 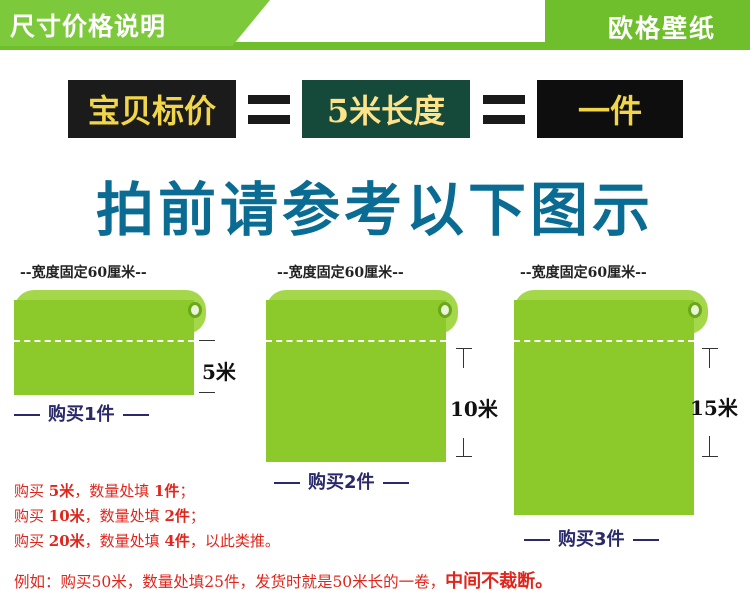 I want to click on note-text: ，以此类推。, so click(x=234, y=541).